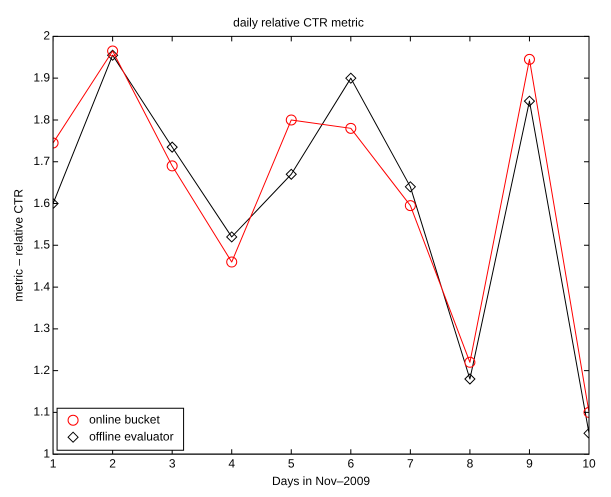 This screenshot has height=497, width=611. What do you see at coordinates (41, 77) in the screenshot?
I see `y-tick-label: 1.9` at bounding box center [41, 77].